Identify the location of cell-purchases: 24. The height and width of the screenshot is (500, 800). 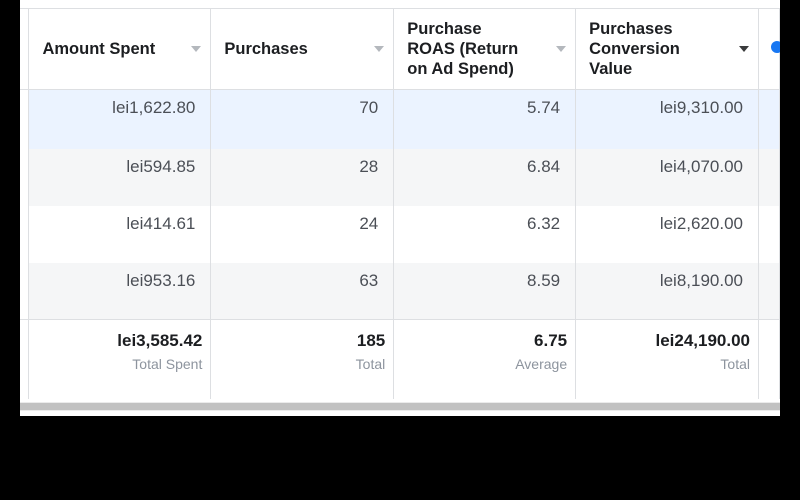
(302, 234).